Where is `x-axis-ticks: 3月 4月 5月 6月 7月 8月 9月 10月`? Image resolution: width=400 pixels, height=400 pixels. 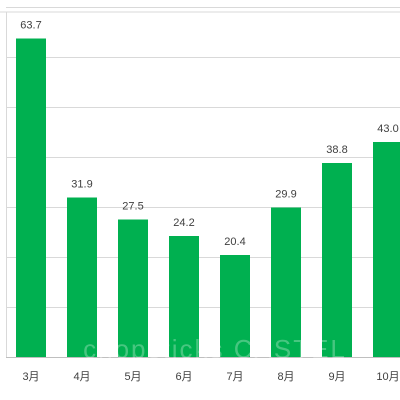 x-axis-ticks: 3月 4月 5月 6月 7月 8月 9月 10月 is located at coordinates (210, 377).